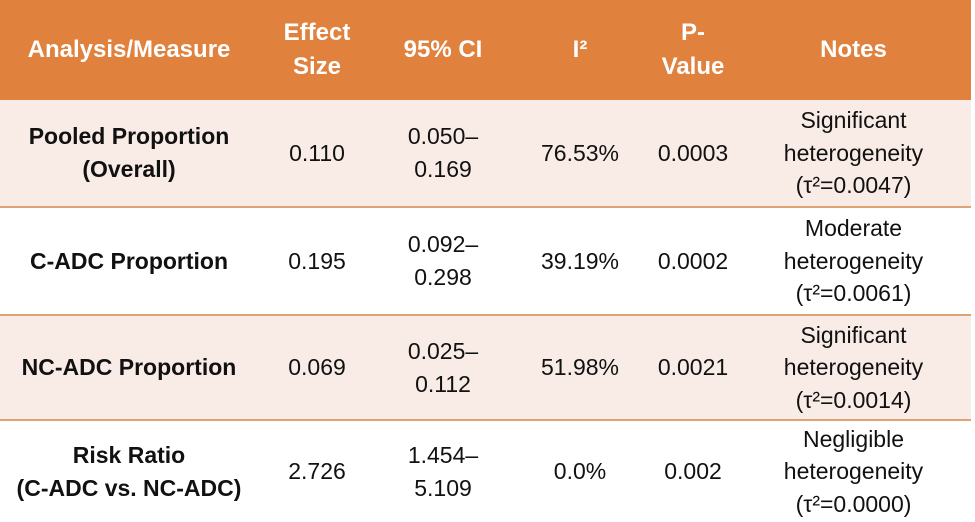 The height and width of the screenshot is (522, 975). What do you see at coordinates (693, 260) in the screenshot?
I see `cell-p-value: 0.0002` at bounding box center [693, 260].